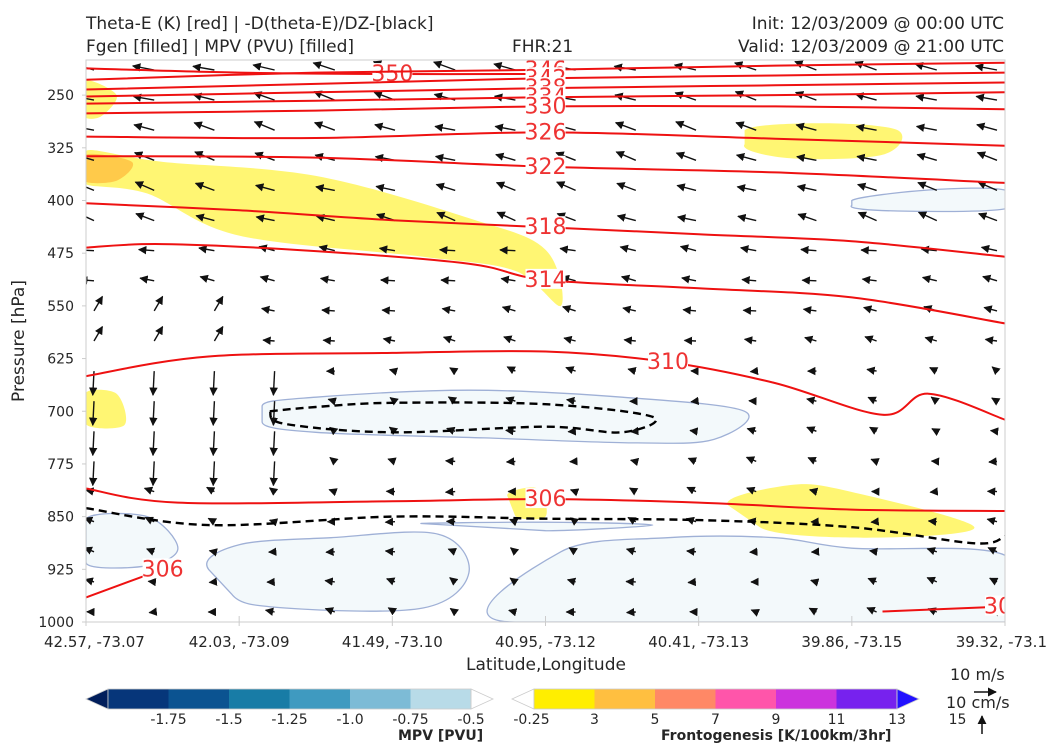  What do you see at coordinates (977, 674) in the screenshot?
I see `reference-horizontal-label: 10 m/s` at bounding box center [977, 674].